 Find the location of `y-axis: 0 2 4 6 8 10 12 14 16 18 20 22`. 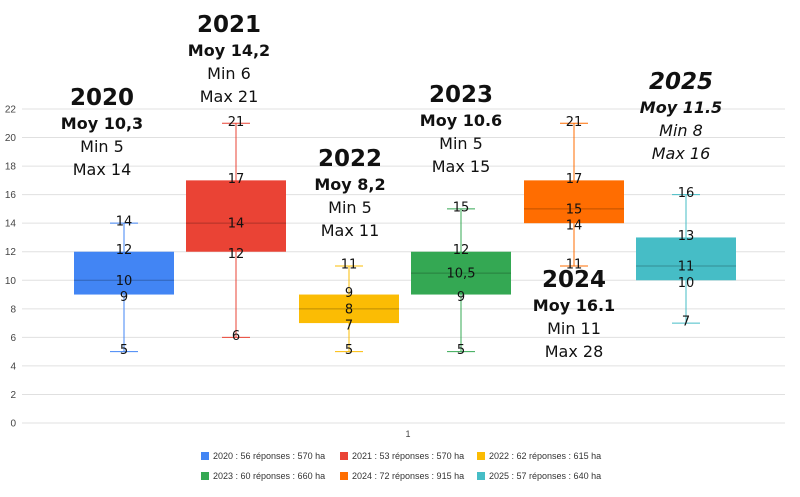

y-axis: 0 2 4 6 8 10 12 14 16 18 20 22 is located at coordinates (11, 267).